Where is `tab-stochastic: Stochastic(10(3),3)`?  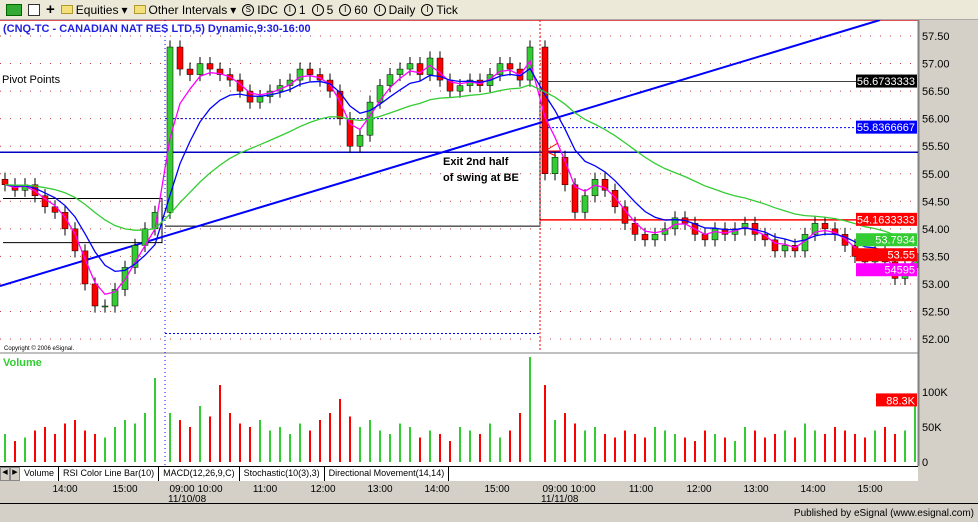
tab-stochastic: Stochastic(10(3),3) is located at coordinates (282, 474).